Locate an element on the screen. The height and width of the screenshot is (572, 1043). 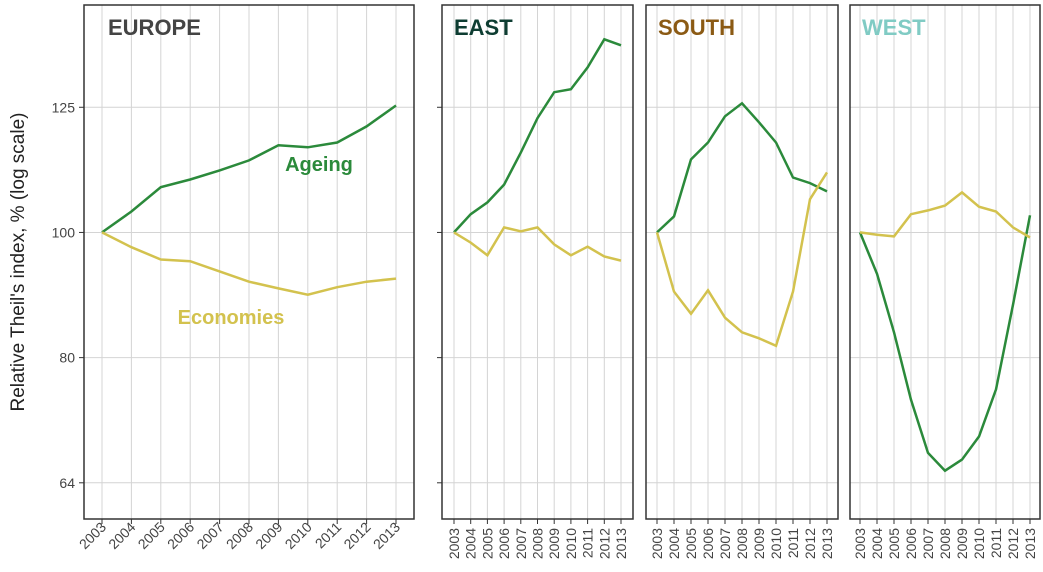
y-tick-label: 80 is located at coordinates (67, 358).